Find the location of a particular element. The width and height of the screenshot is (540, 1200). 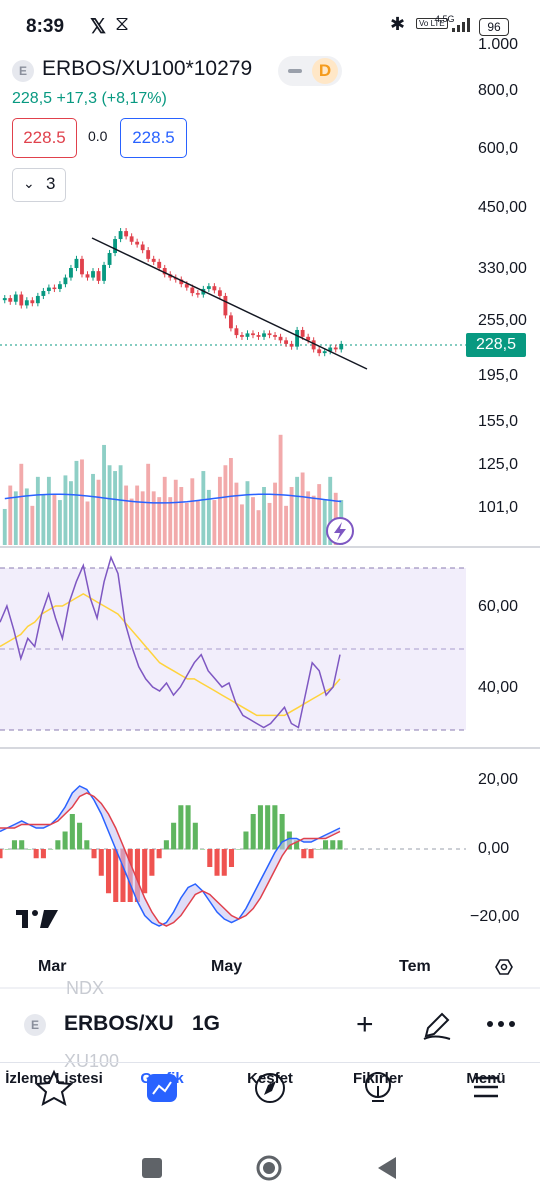

macd-signal-line is located at coordinates (170, 859).